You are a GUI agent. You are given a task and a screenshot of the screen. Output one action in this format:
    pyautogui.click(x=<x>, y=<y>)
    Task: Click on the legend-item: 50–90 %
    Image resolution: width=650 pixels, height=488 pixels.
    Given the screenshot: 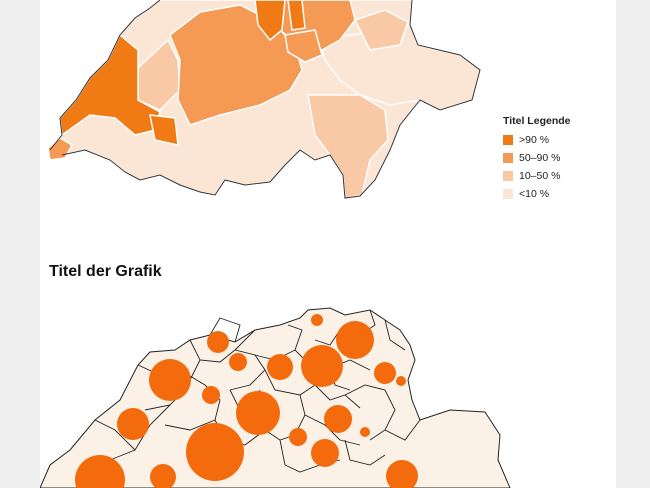 What is the action you would take?
    pyautogui.click(x=537, y=158)
    